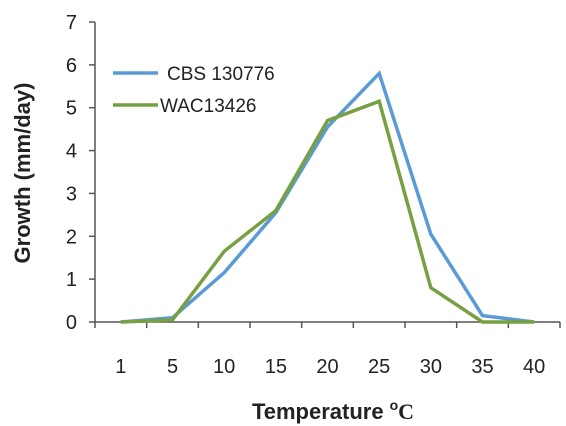 The width and height of the screenshot is (566, 426). I want to click on y-axis-title: Growth (mm/day), so click(22, 173).